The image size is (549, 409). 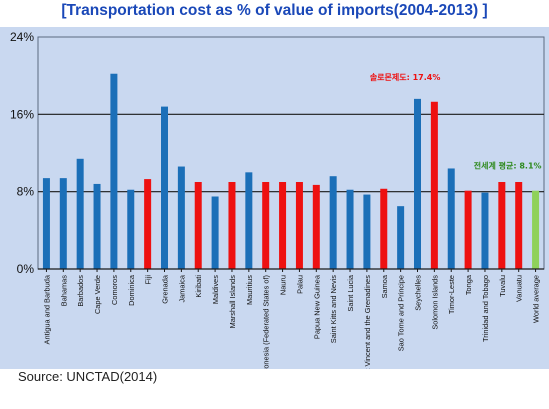 What do you see at coordinates (26, 269) in the screenshot?
I see `y-tick-label: 0%` at bounding box center [26, 269].